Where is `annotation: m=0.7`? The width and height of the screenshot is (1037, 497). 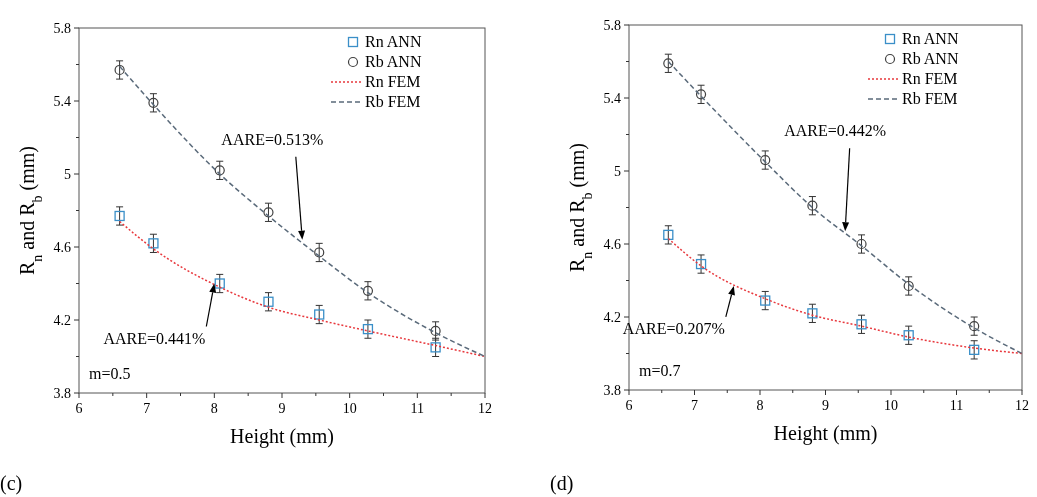 annotation: m=0.7 is located at coordinates (660, 370).